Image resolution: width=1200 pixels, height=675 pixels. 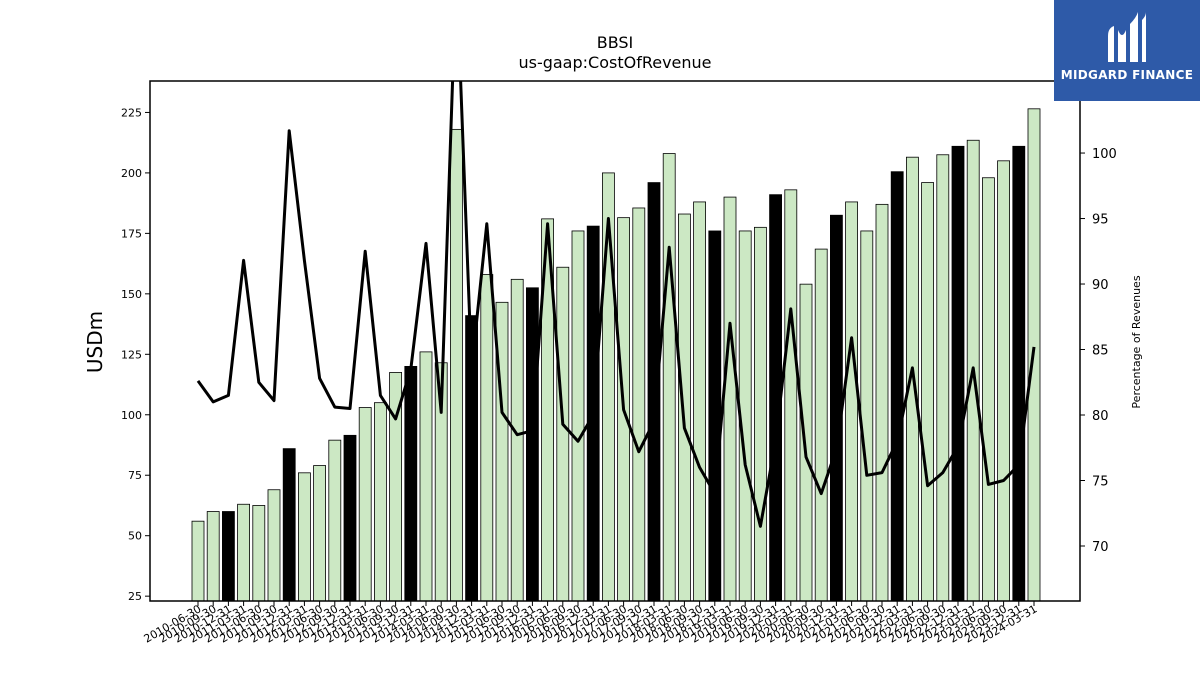 What do you see at coordinates (131, 415) in the screenshot?
I see `y-tick-label: 100` at bounding box center [131, 415].